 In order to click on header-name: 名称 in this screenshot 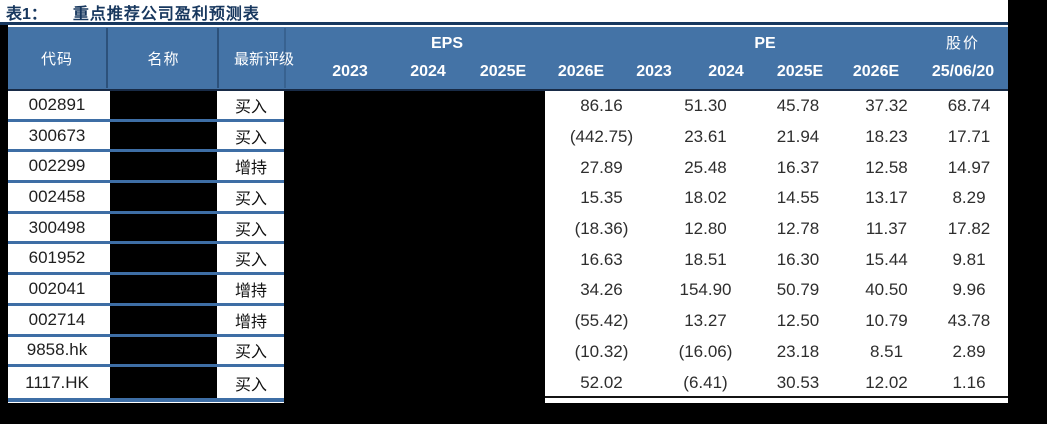, I will do `click(163, 59)`.